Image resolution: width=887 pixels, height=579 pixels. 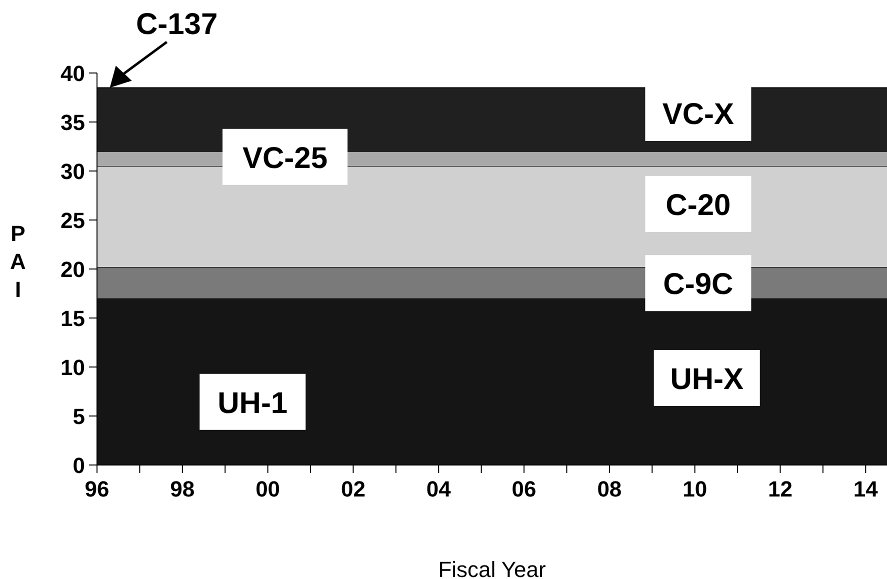 I want to click on y-tick-label: 30, so click(x=72, y=171).